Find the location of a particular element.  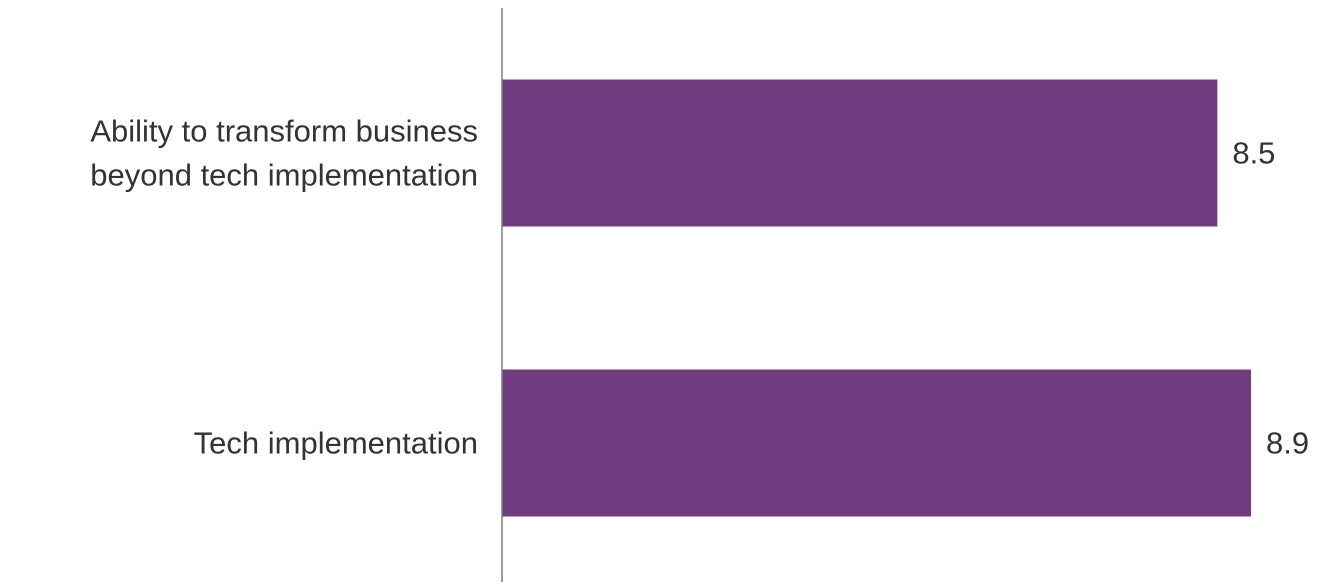

category-label-line: Ability to transform business is located at coordinates (284, 131).